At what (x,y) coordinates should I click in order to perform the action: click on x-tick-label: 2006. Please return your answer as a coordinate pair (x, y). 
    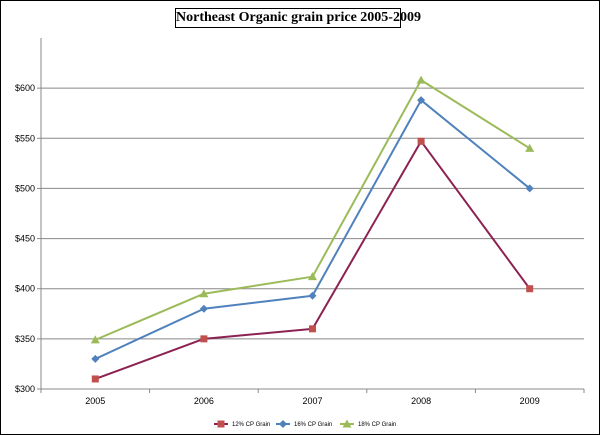
    Looking at the image, I should click on (204, 401).